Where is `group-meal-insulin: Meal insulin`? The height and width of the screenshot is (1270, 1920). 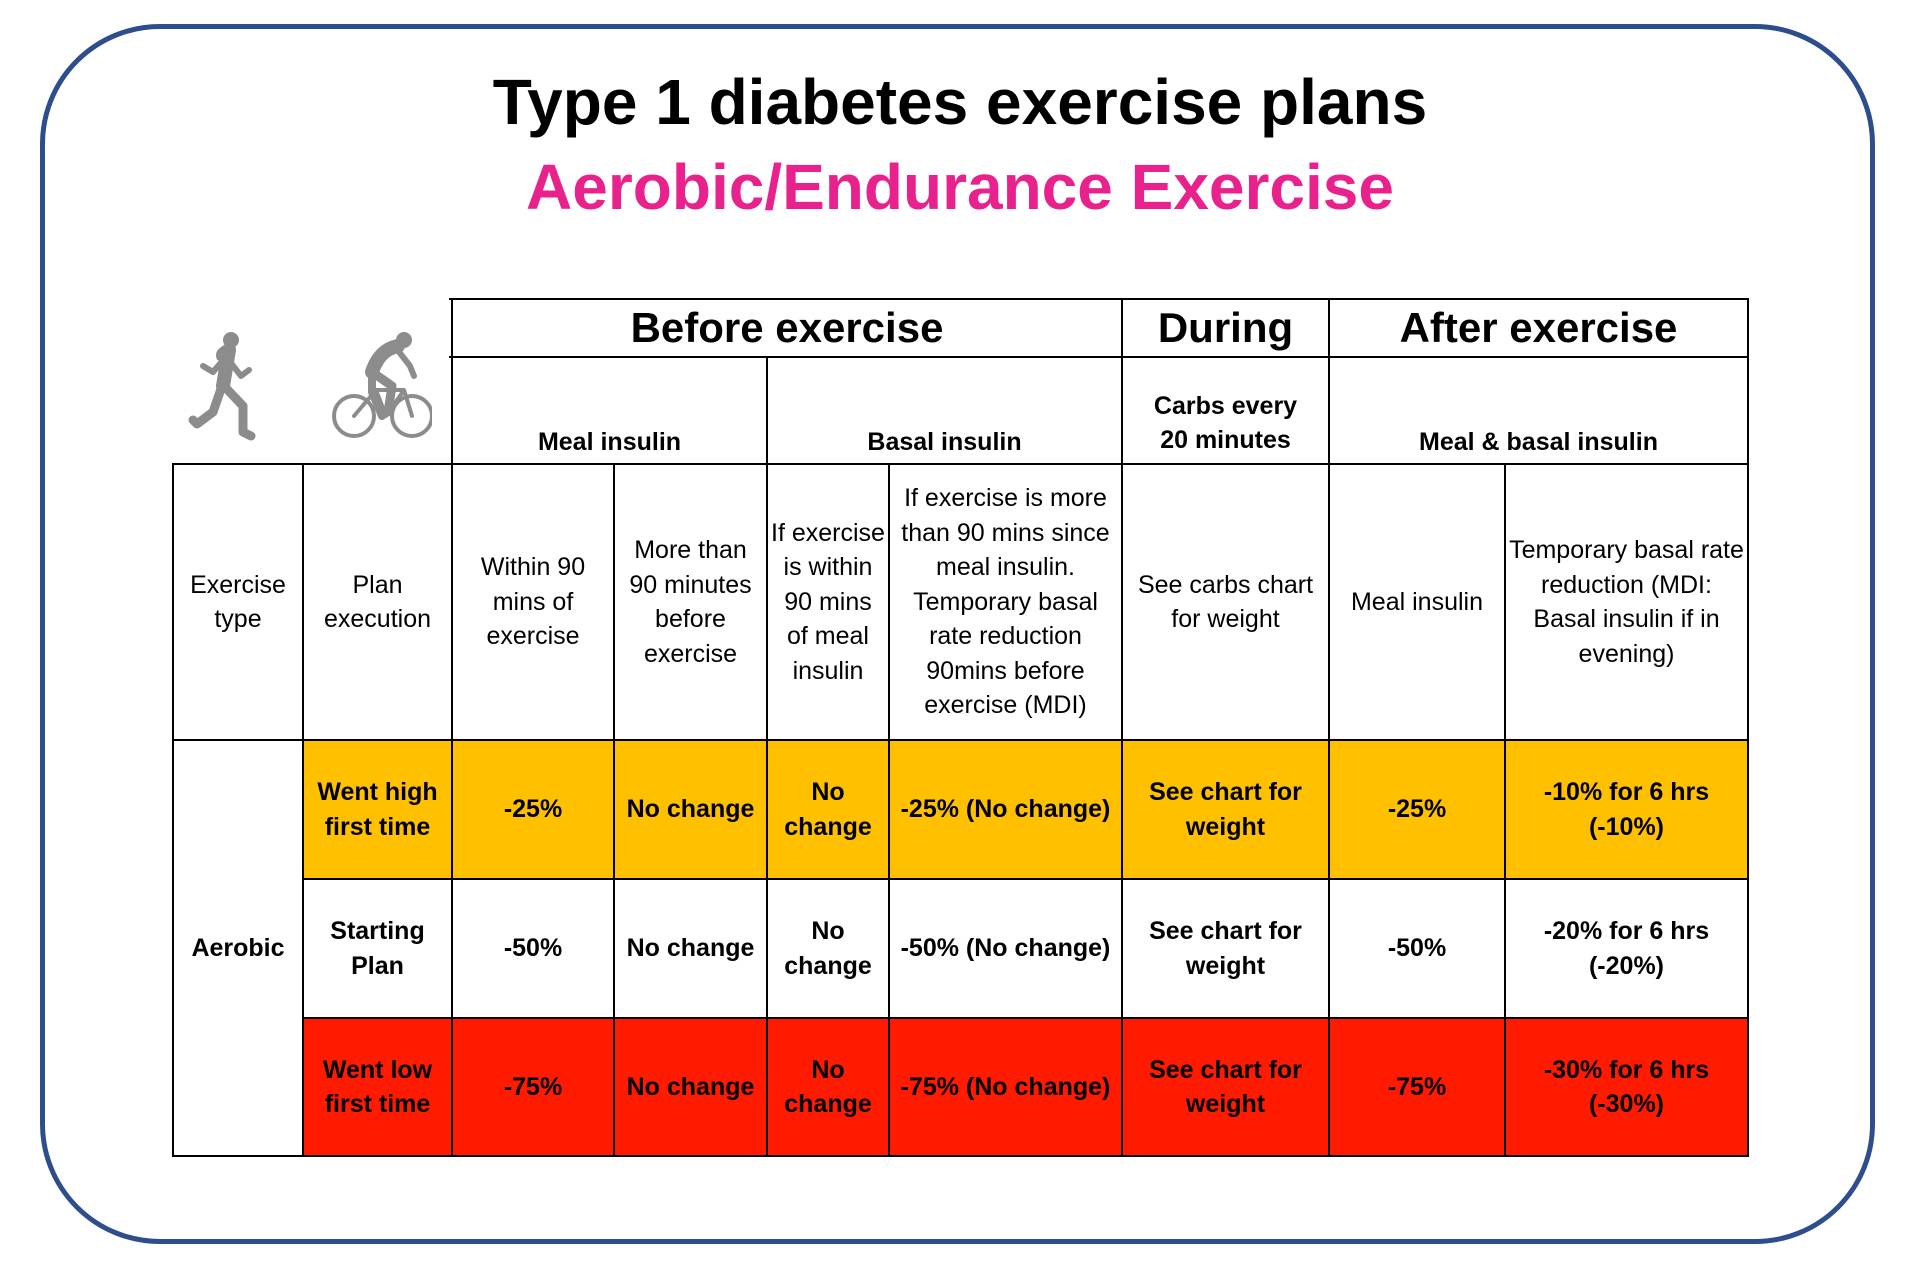 group-meal-insulin: Meal insulin is located at coordinates (609, 442).